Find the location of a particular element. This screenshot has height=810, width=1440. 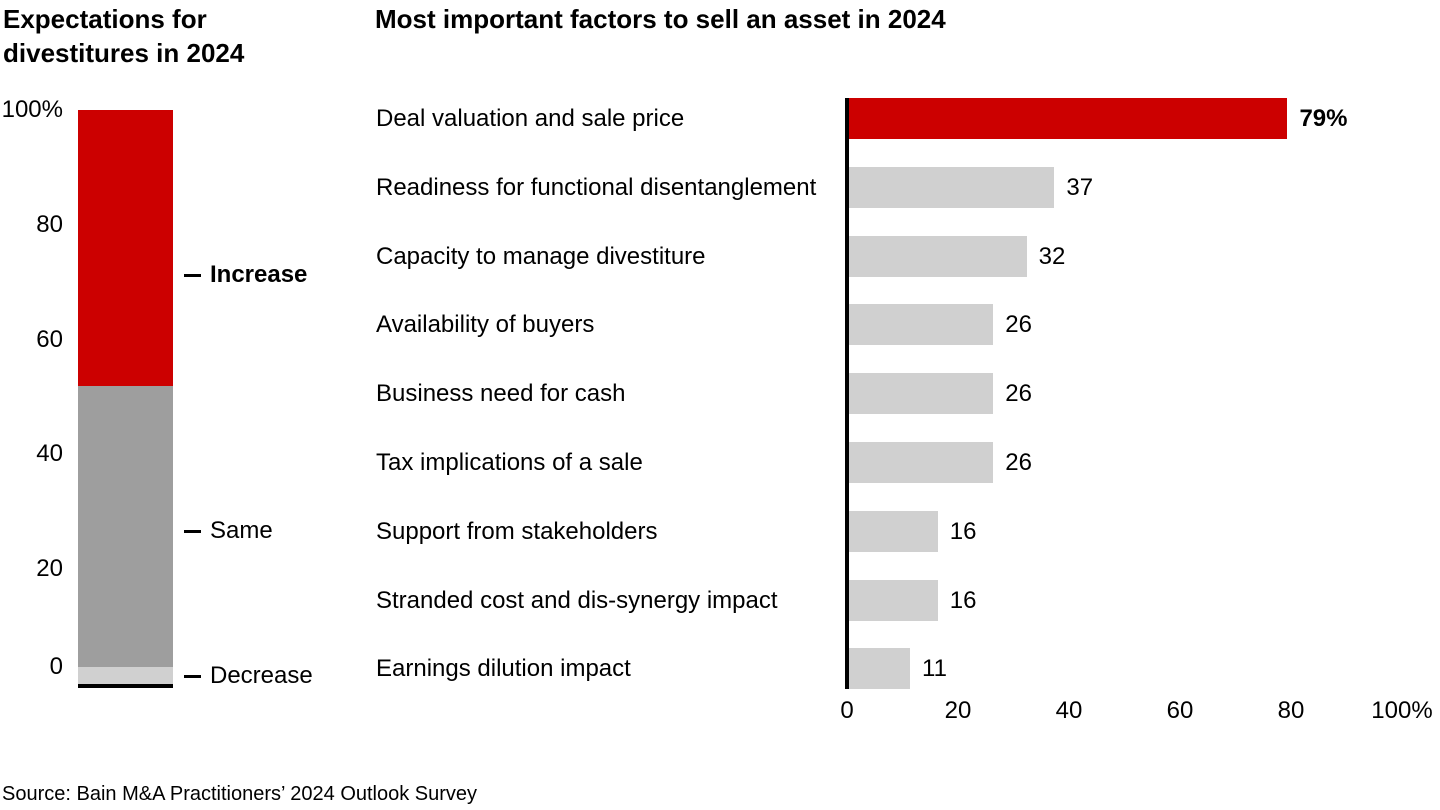

category-label: Stranded cost and dis-synergy impact is located at coordinates (577, 600).